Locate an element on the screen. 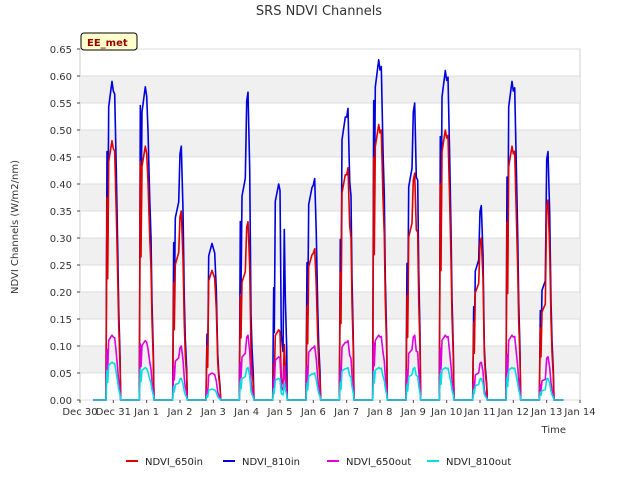 The image size is (640, 480). x-tick-label: Jan 5 is located at coordinates (280, 412).